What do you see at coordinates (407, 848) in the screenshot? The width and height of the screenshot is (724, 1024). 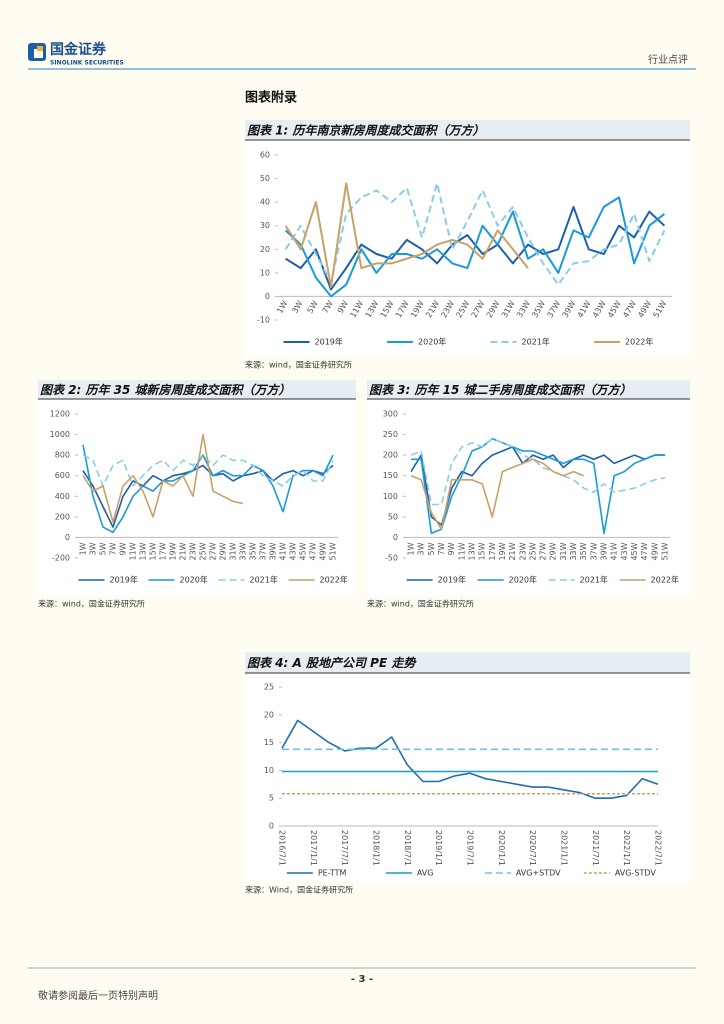 I see `x-tick-label: 2018/7/1` at bounding box center [407, 848].